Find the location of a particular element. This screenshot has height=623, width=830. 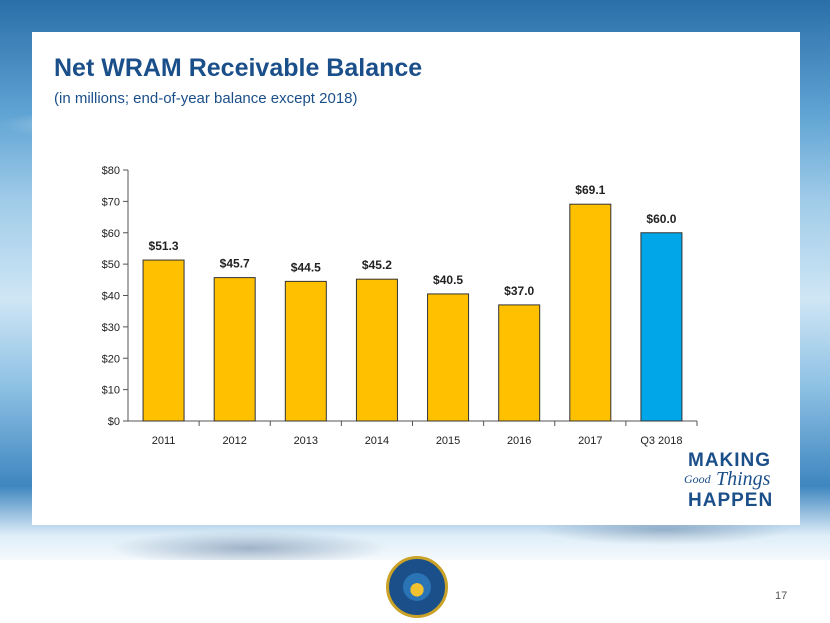

data-label: $44.5 is located at coordinates (306, 267).